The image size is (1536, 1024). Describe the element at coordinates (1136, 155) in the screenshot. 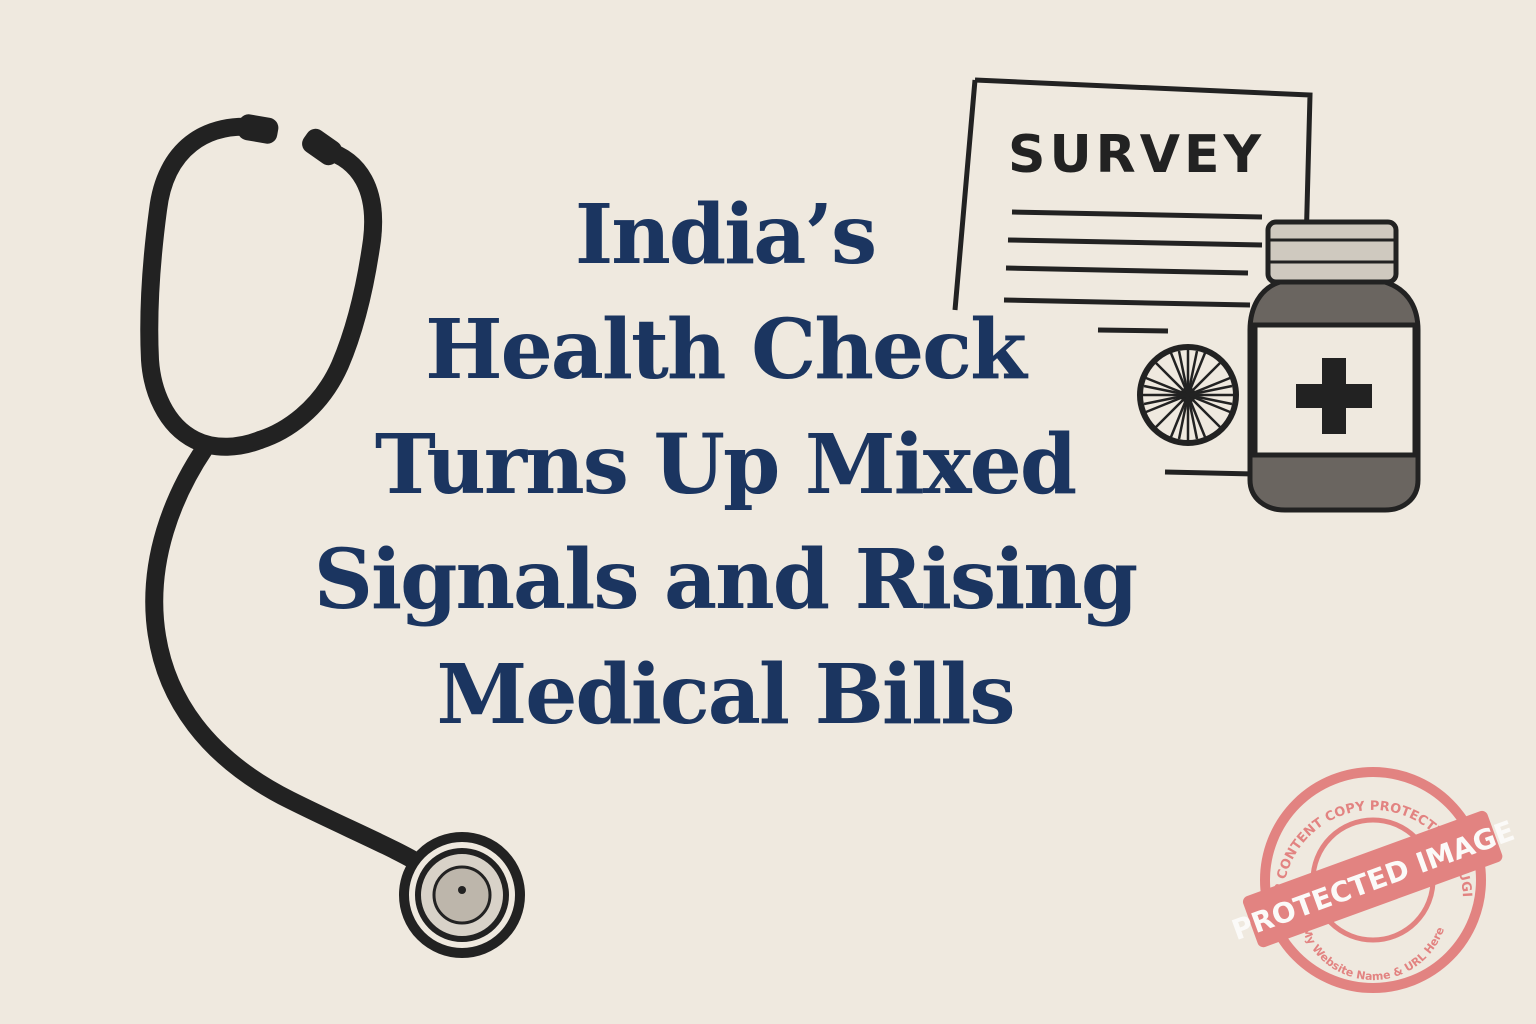

I see `survey-label: SURVEY` at that location.